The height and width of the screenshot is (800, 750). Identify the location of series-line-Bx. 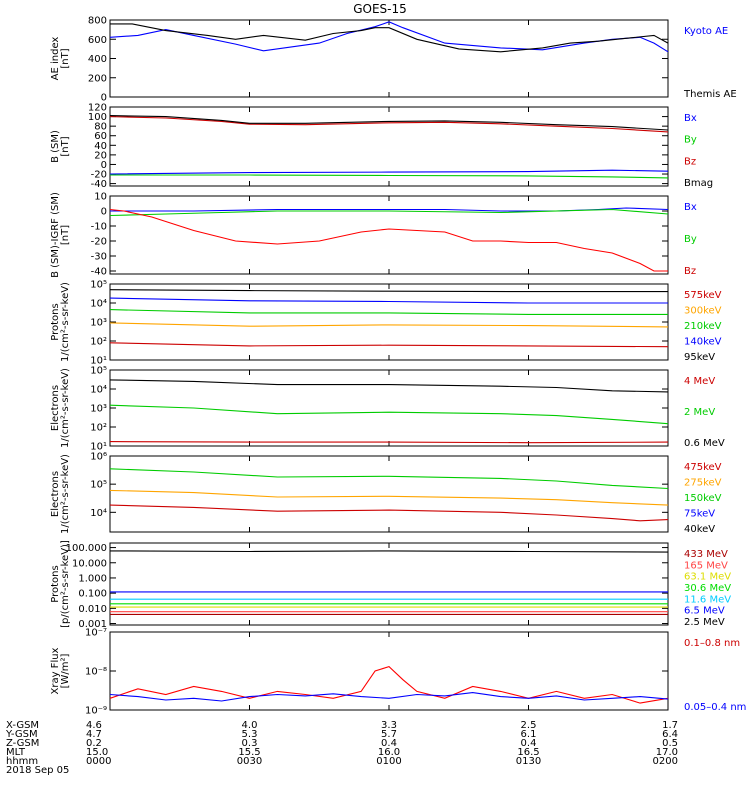
(389, 209).